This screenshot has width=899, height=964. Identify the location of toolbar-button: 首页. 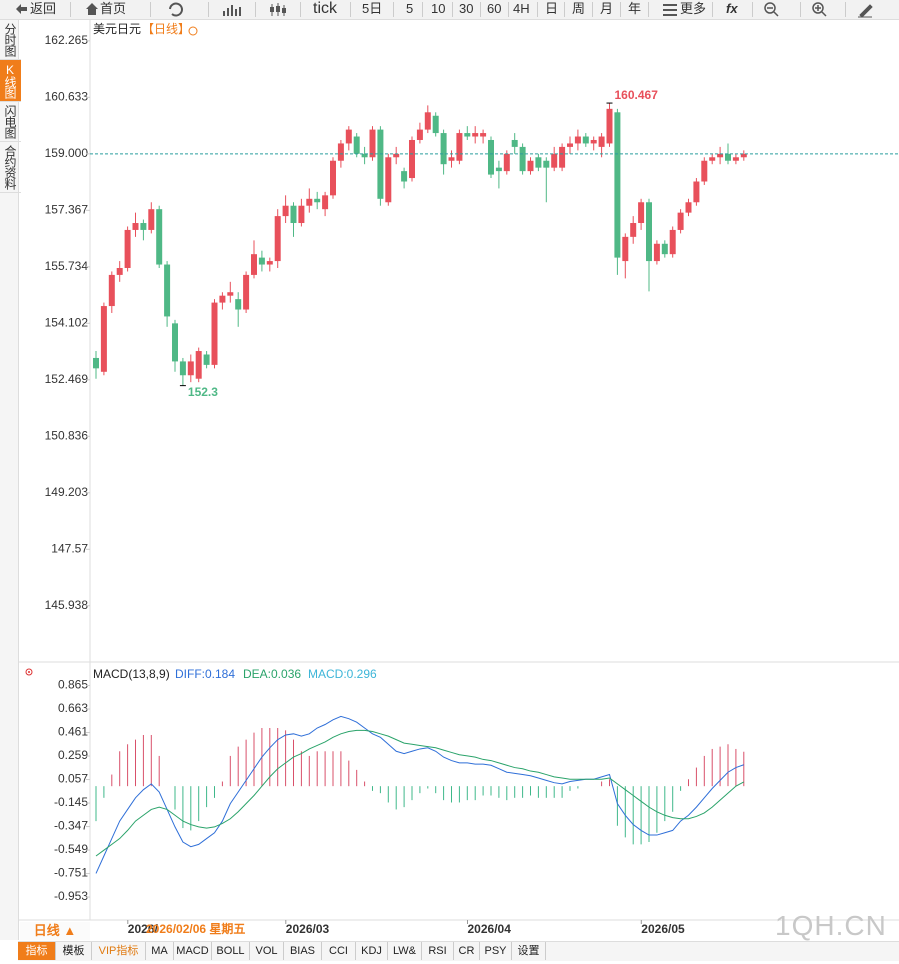
(113, 8).